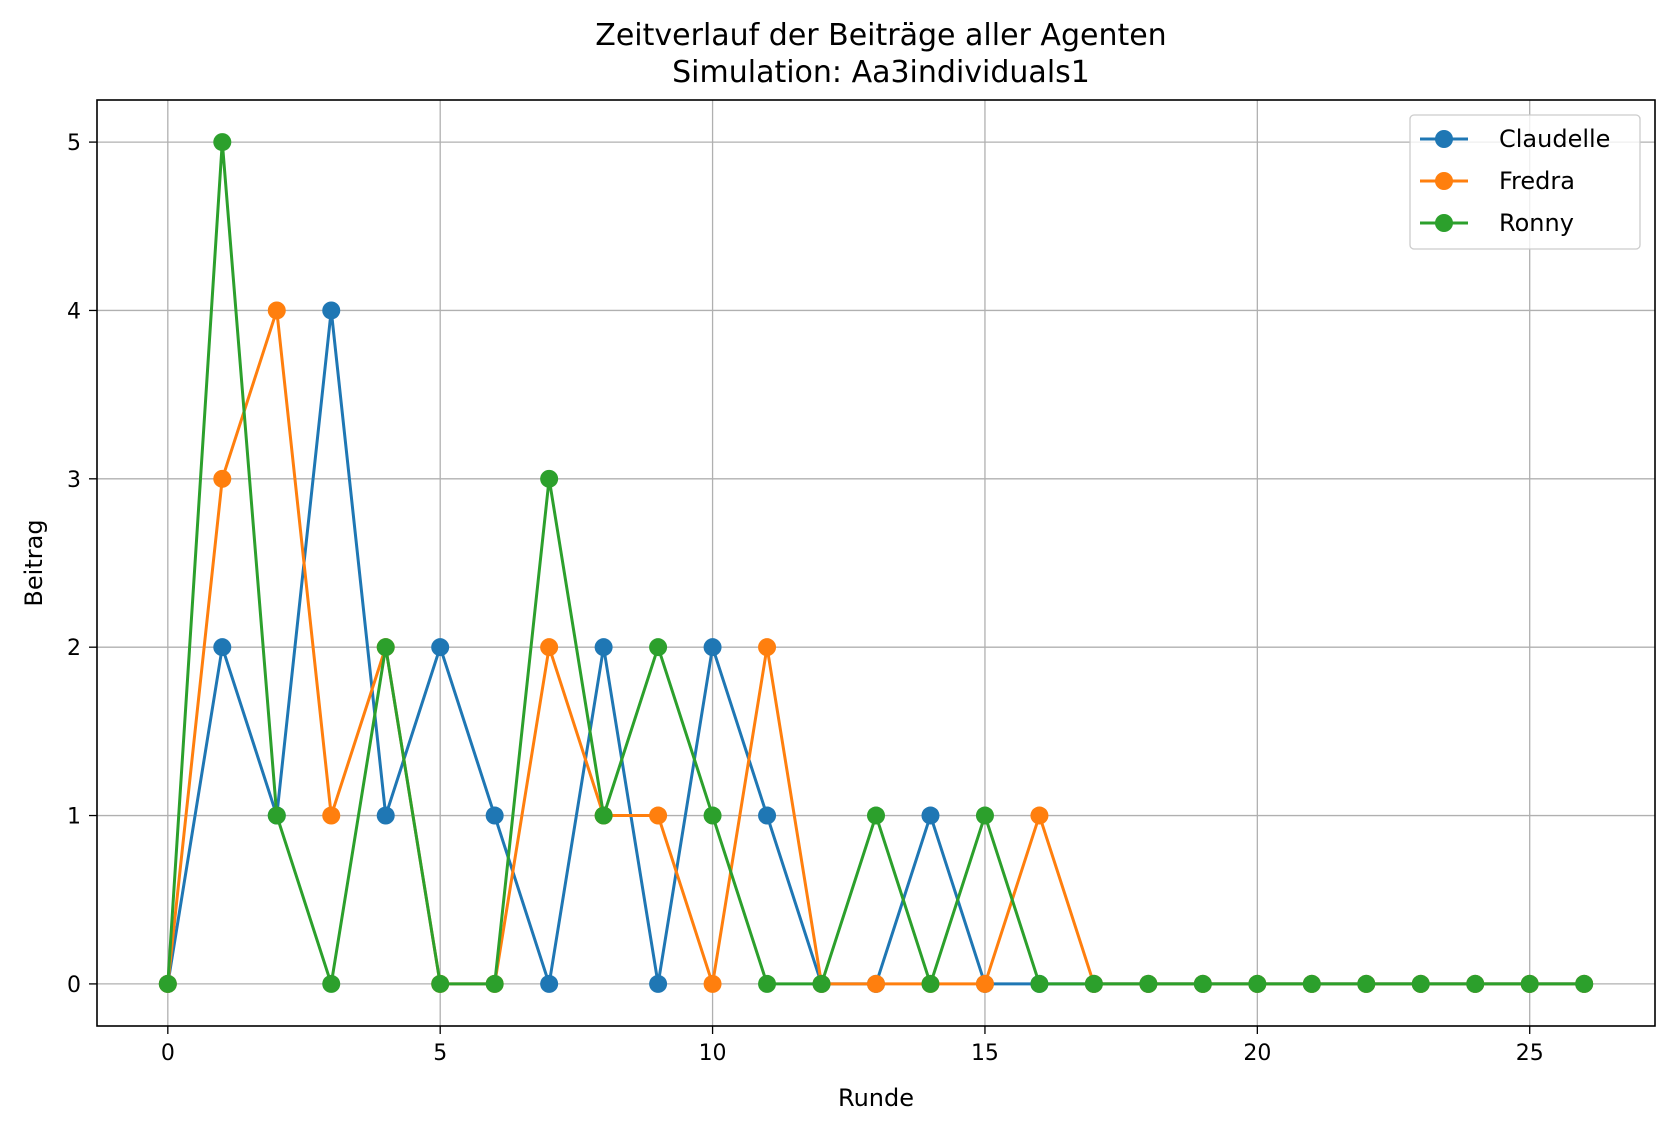  I want to click on legend-marker-claudelle, so click(1444, 139).